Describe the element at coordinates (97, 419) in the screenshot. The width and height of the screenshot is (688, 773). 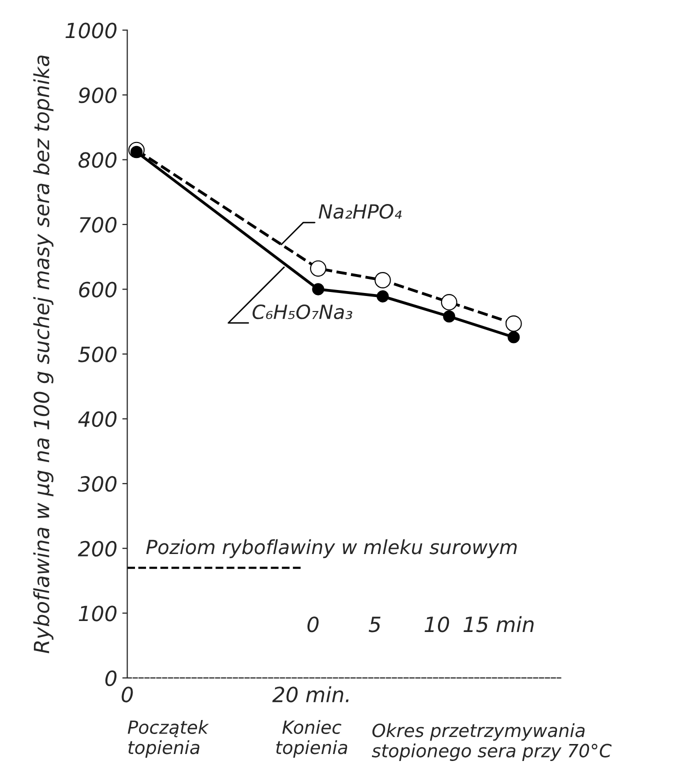
I see `y-tick-label: 400` at that location.